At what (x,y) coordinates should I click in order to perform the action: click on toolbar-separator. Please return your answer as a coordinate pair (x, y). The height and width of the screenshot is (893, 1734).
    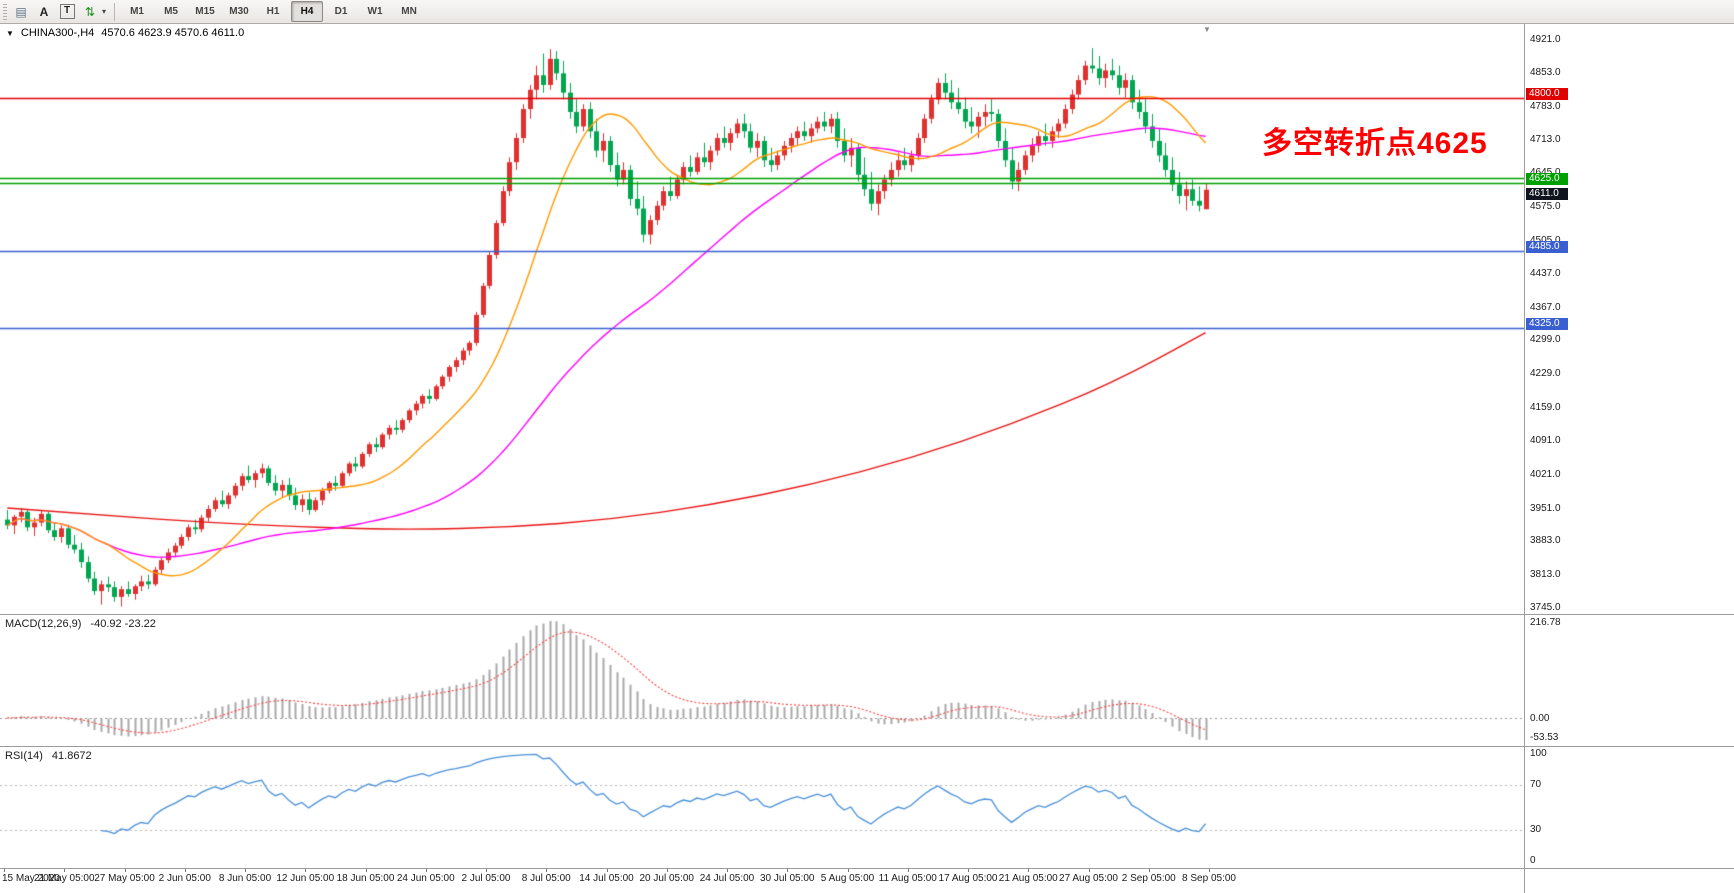
    Looking at the image, I should click on (115, 11).